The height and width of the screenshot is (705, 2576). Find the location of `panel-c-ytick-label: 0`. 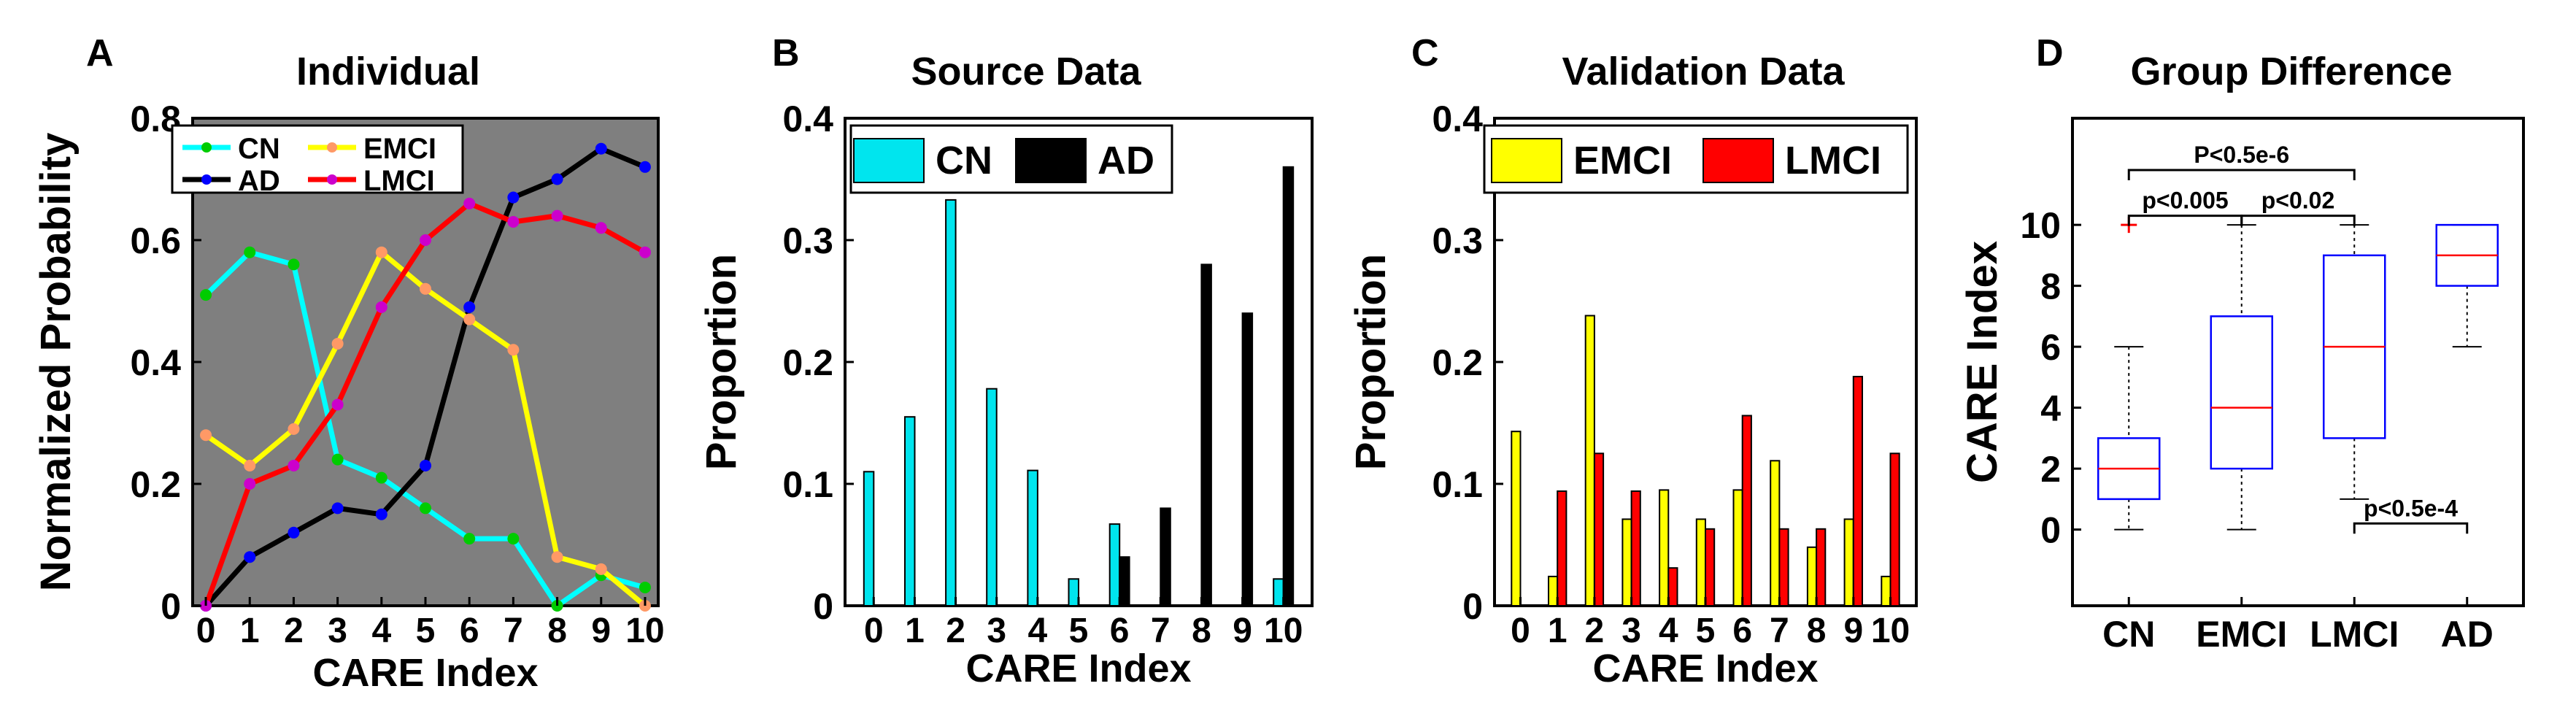

panel-c-ytick-label: 0 is located at coordinates (1472, 606).